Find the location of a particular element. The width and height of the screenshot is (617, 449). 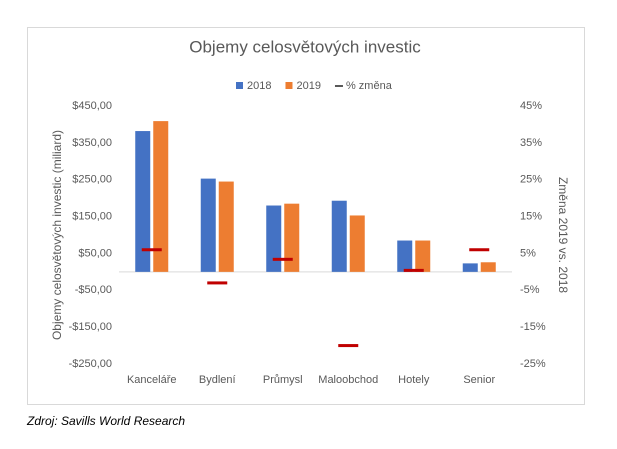

x-tick-label: Kanceláře is located at coordinates (152, 380).